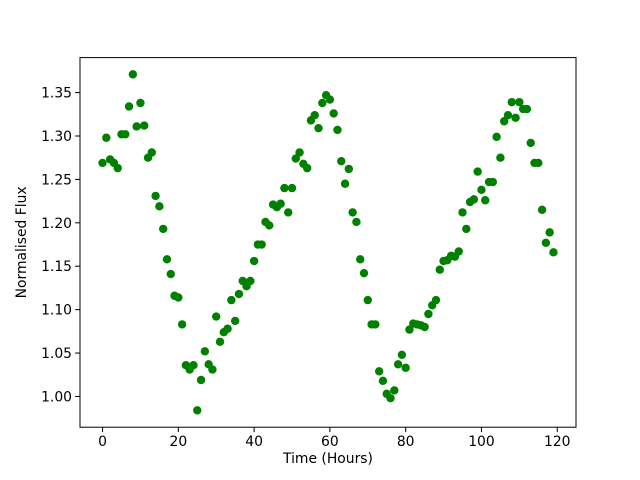 Image resolution: width=640 pixels, height=480 pixels. What do you see at coordinates (56, 180) in the screenshot?
I see `y-tick-label: 1.25` at bounding box center [56, 180].